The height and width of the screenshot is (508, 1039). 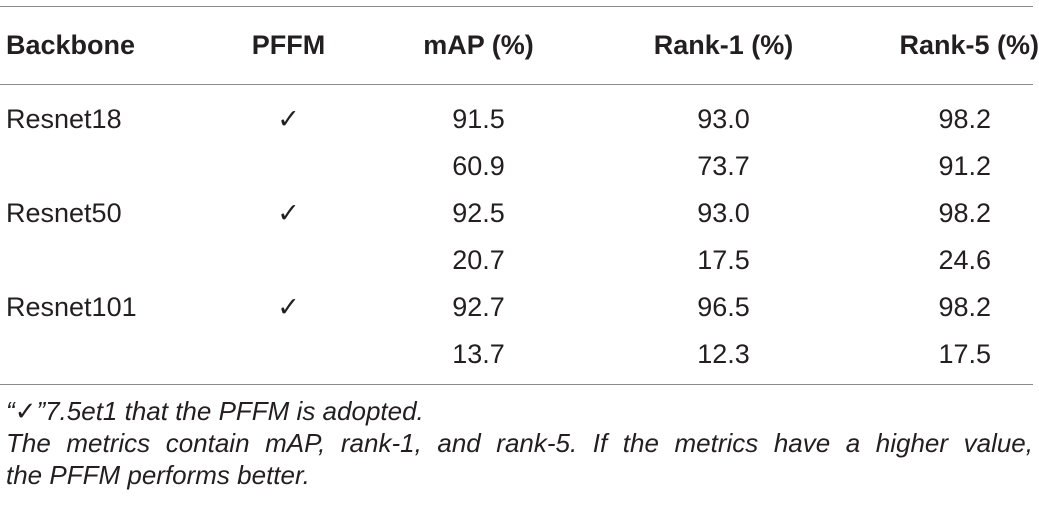 What do you see at coordinates (969, 45) in the screenshot?
I see `header-rank5: Rank-5 (%)` at bounding box center [969, 45].